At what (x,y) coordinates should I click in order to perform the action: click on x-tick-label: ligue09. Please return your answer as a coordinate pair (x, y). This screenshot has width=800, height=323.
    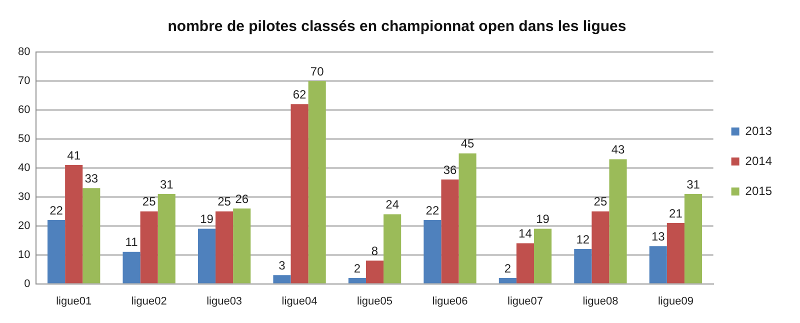
    Looking at the image, I should click on (676, 301).